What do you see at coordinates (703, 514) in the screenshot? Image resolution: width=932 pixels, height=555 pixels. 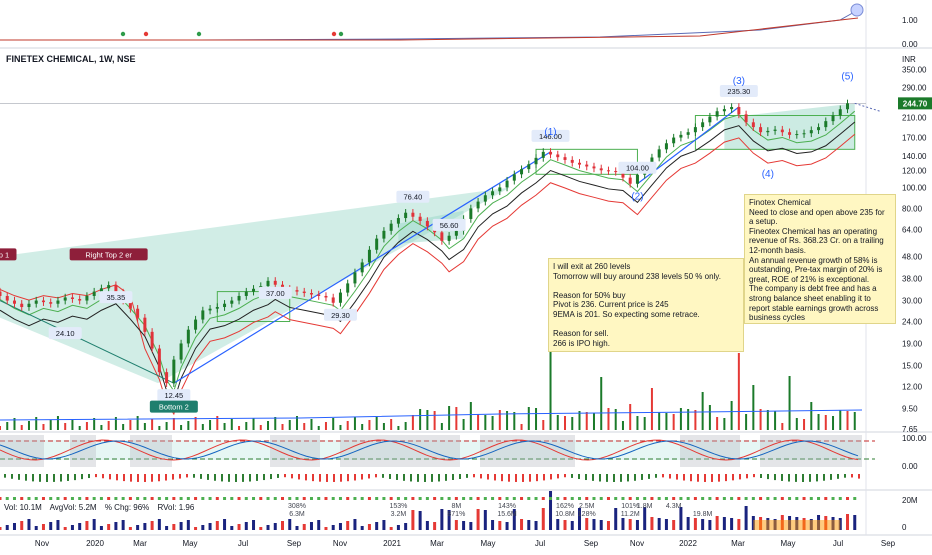 I see `volume-peak-label: 19.8M` at bounding box center [703, 514].